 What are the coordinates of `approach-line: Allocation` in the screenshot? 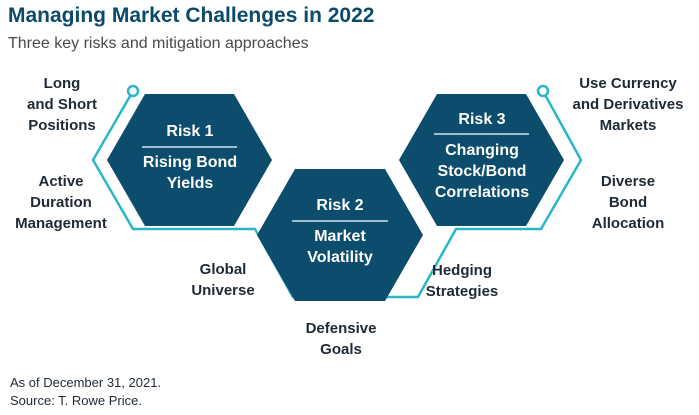 It's located at (628, 223).